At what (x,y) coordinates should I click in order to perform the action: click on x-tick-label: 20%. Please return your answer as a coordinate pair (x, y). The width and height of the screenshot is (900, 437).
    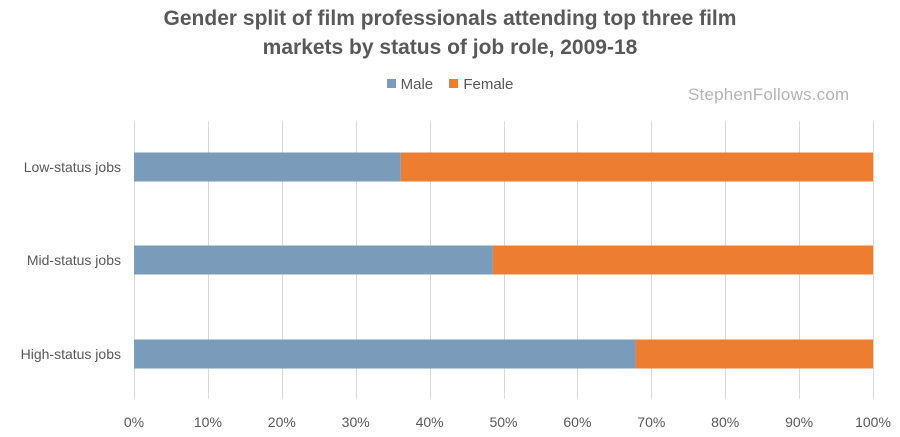
    Looking at the image, I should click on (282, 422).